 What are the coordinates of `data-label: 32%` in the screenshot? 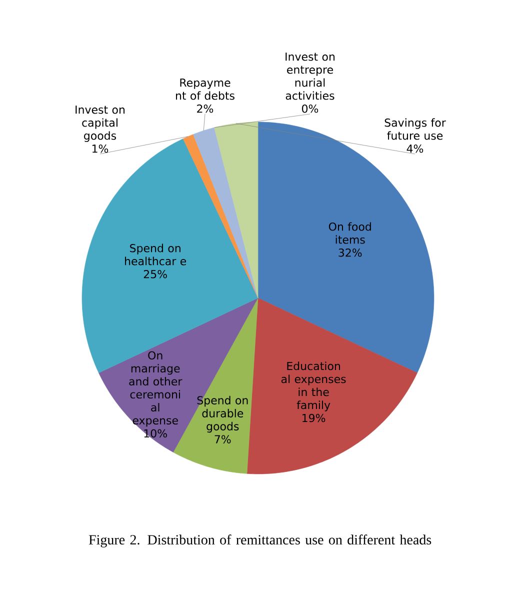 It's located at (350, 252).